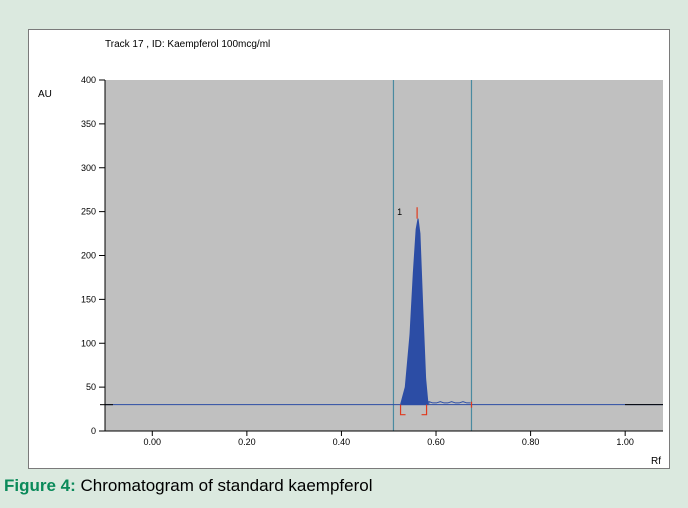 The image size is (688, 508). I want to click on peak-area, so click(414, 312).